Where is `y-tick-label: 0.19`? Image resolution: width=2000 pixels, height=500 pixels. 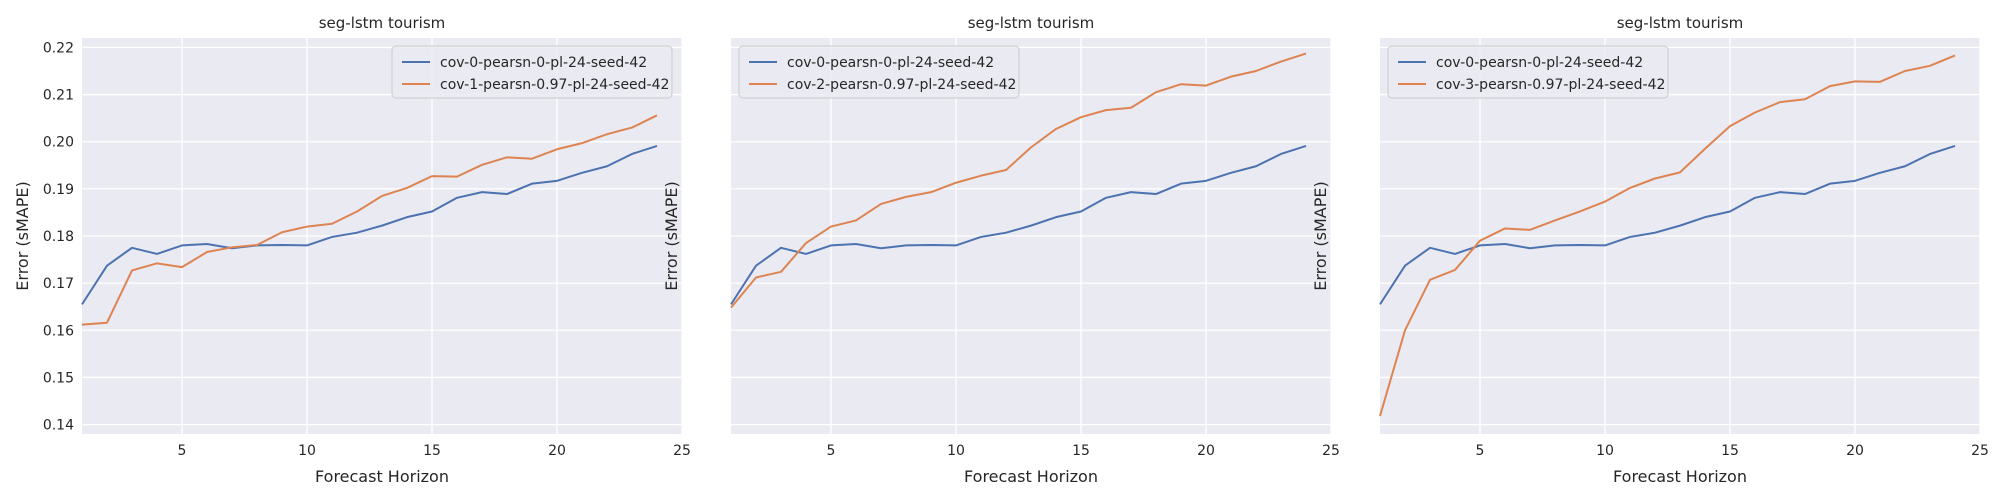
y-tick-label: 0.19 is located at coordinates (58, 190).